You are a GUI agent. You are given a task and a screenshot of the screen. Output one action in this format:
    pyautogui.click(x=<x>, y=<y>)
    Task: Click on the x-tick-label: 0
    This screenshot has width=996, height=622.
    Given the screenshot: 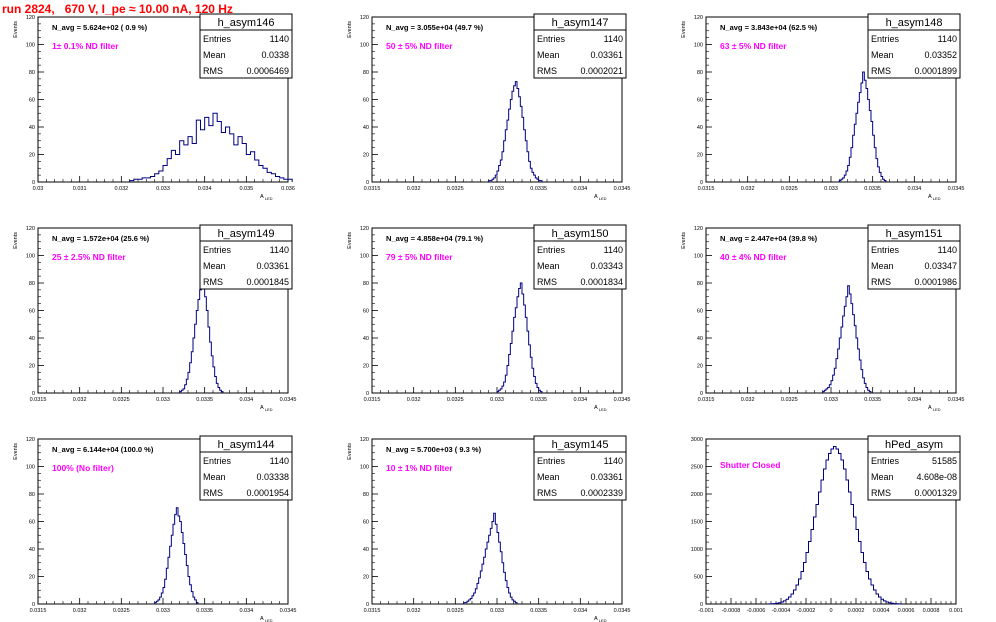 What is the action you would take?
    pyautogui.click(x=830, y=611)
    